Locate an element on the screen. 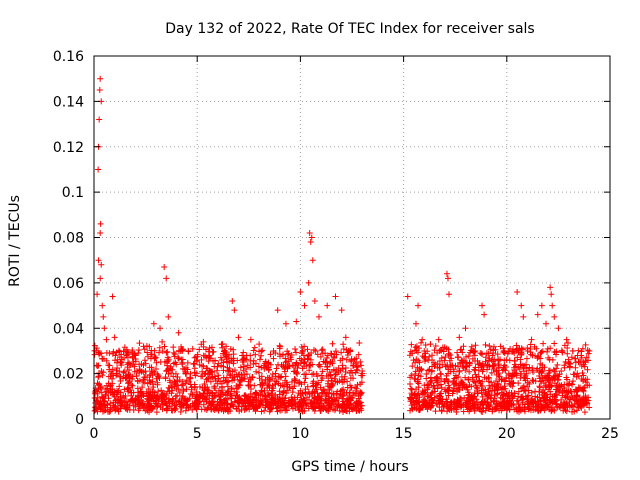  y-tick-label-1: 0.02 is located at coordinates (68, 375).